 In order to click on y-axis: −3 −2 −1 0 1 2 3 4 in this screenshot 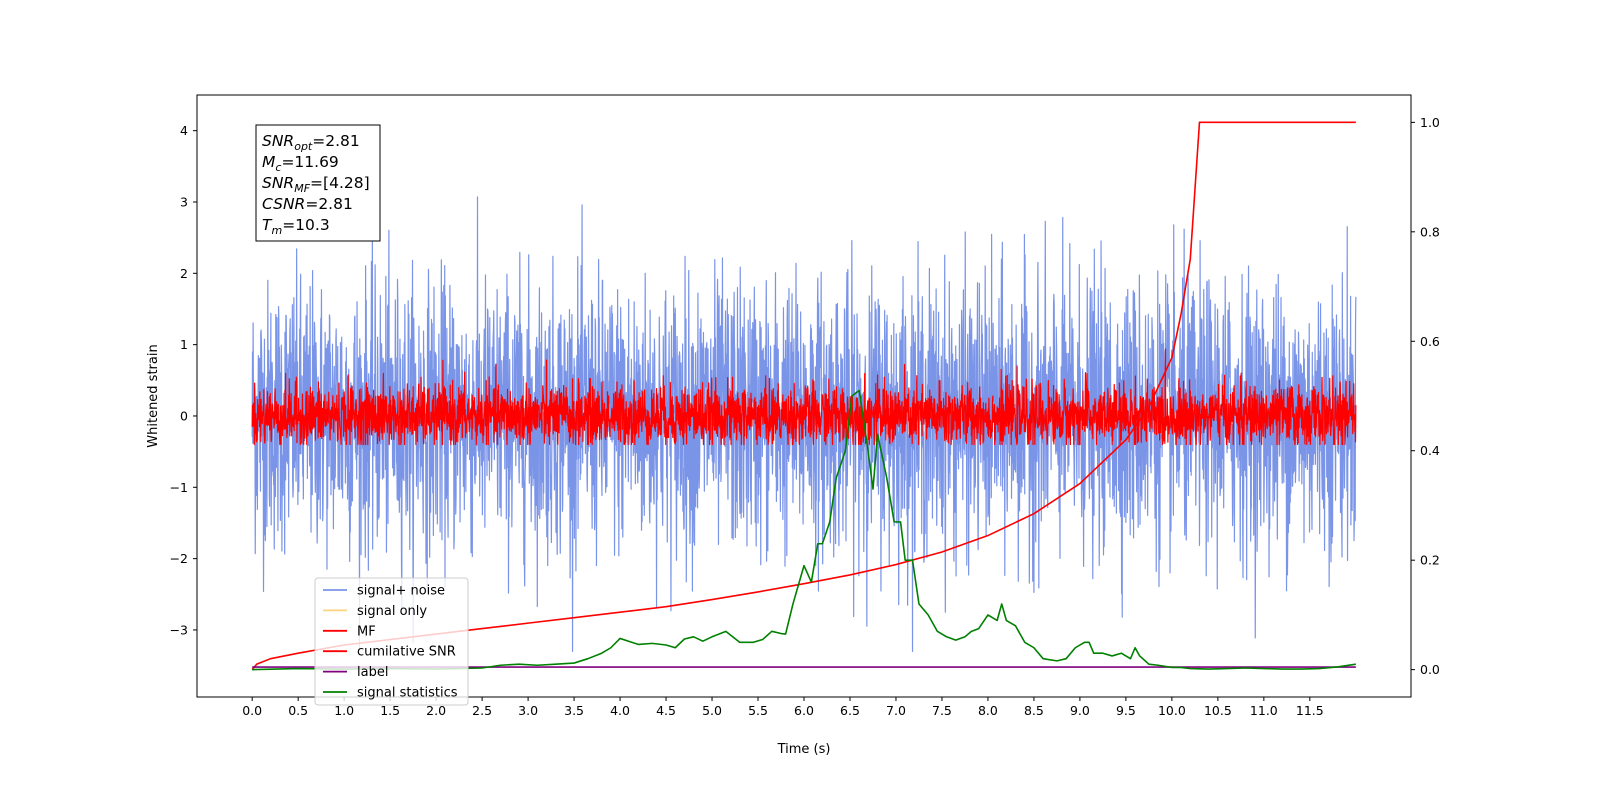, I will do `click(183, 380)`.